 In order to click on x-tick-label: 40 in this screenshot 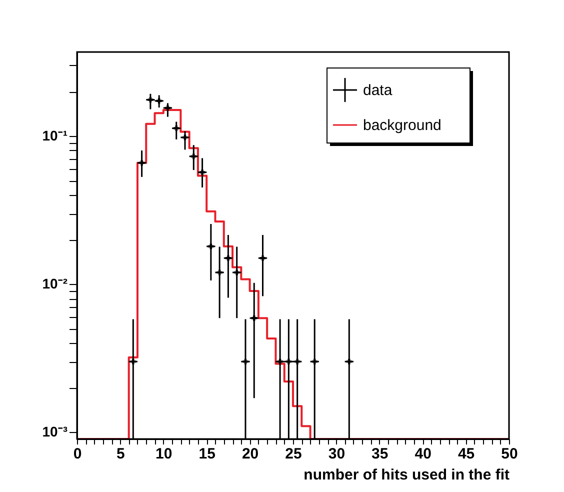, I will do `click(423, 454)`.